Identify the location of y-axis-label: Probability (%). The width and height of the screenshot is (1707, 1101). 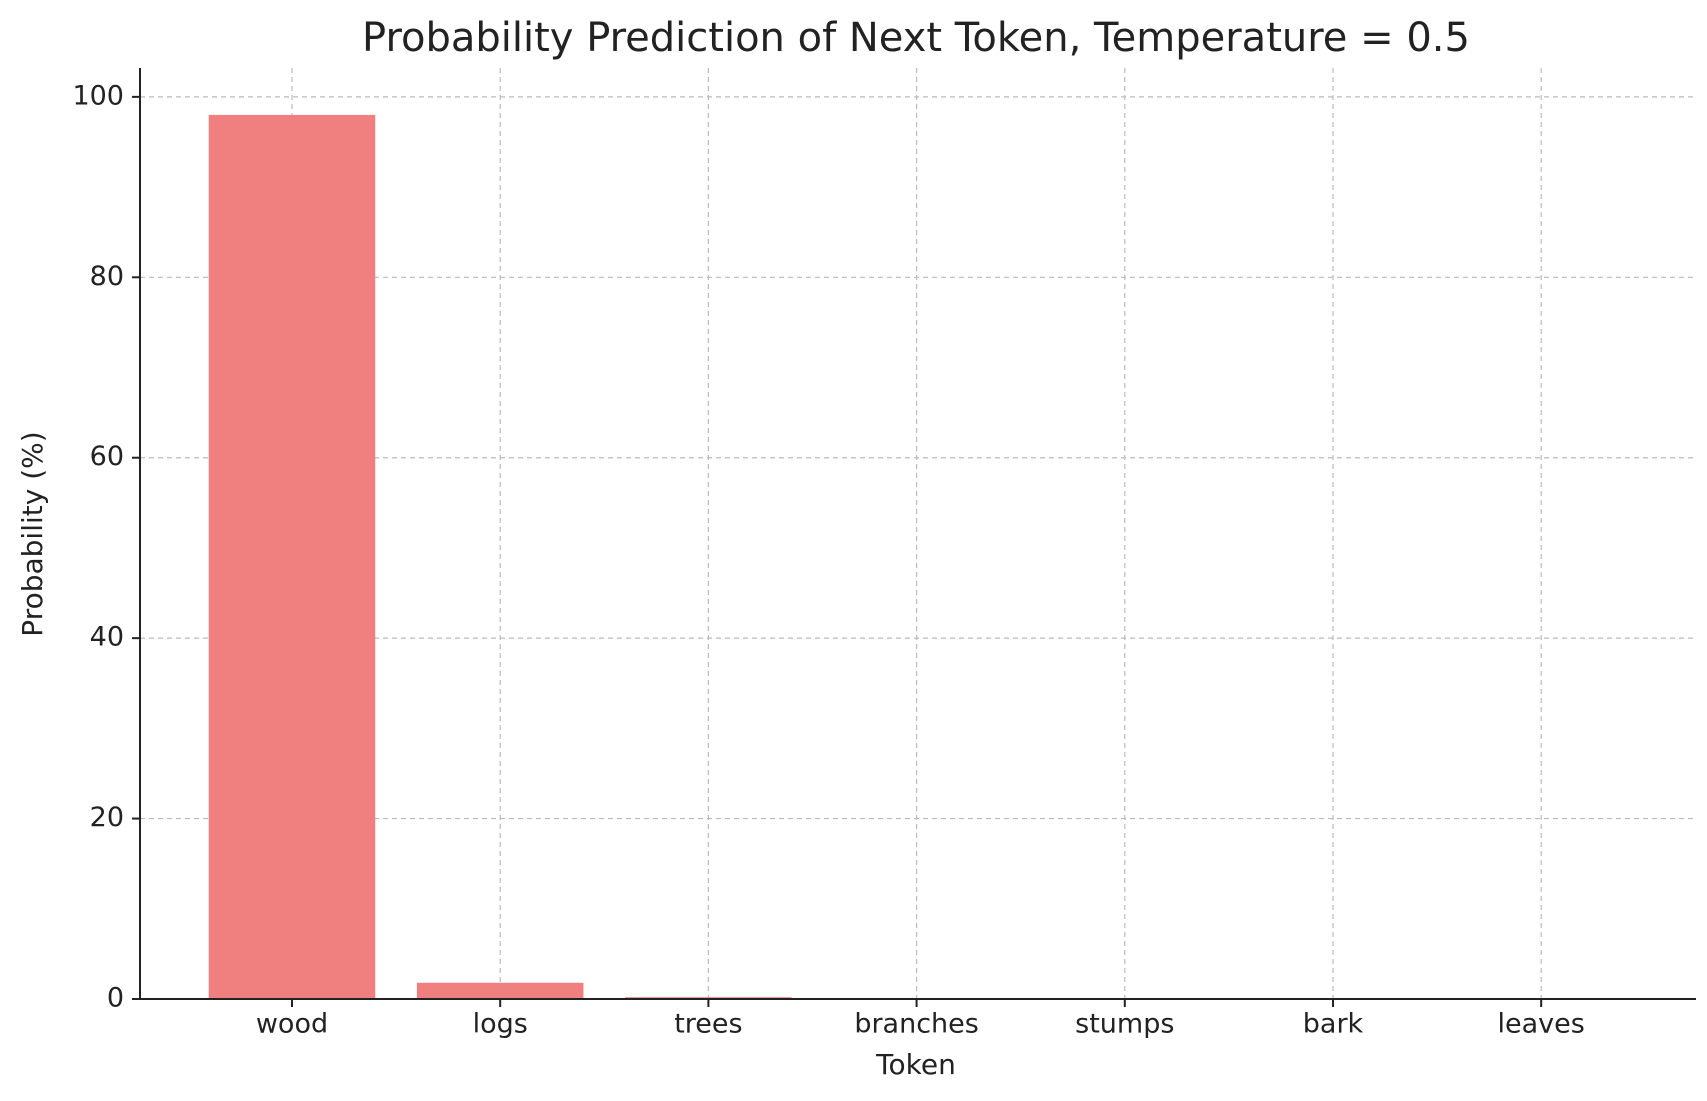
(32, 533).